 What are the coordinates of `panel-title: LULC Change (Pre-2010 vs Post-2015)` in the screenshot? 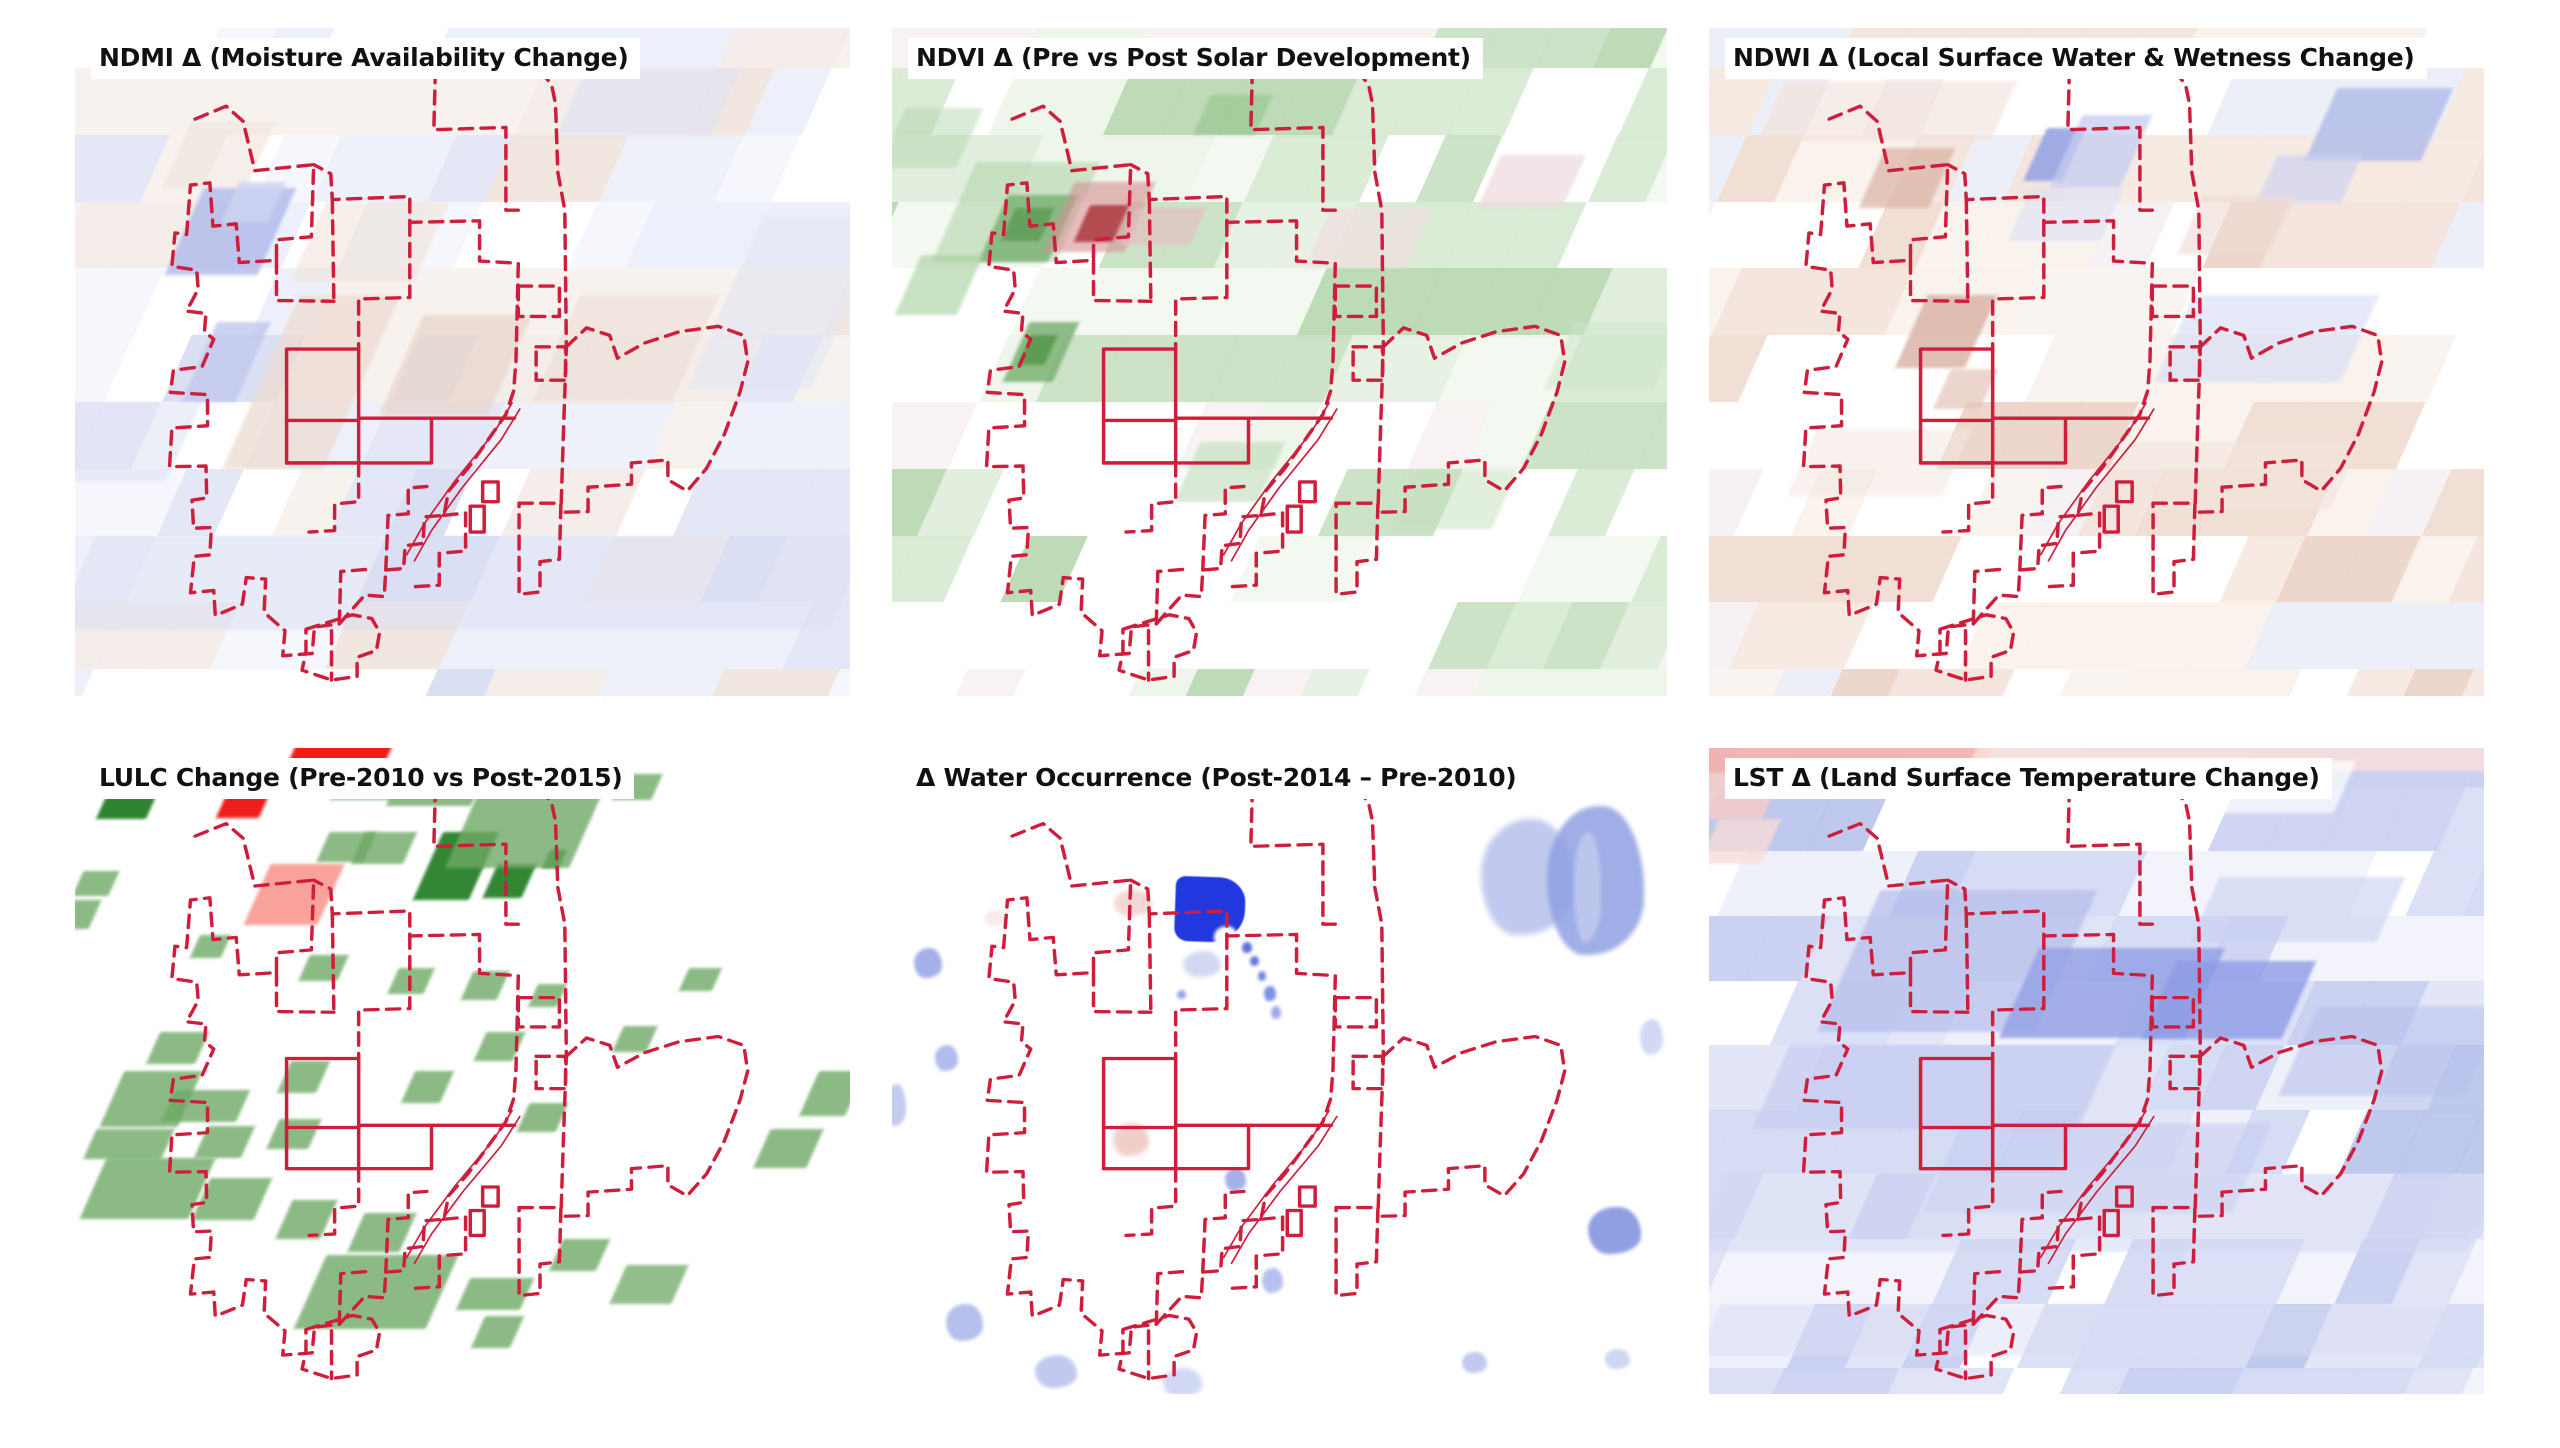 It's located at (361, 777).